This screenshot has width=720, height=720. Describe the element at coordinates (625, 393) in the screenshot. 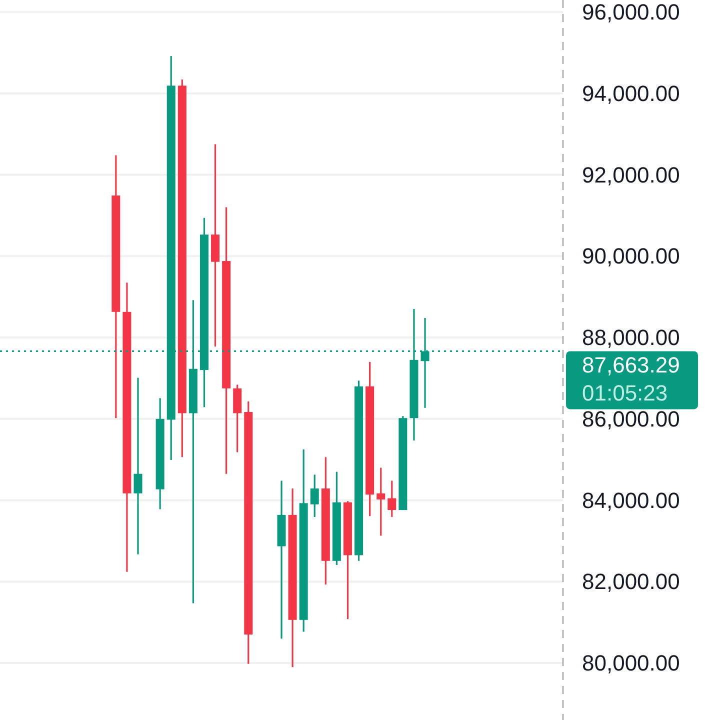

I see `text: 01:05:23` at that location.